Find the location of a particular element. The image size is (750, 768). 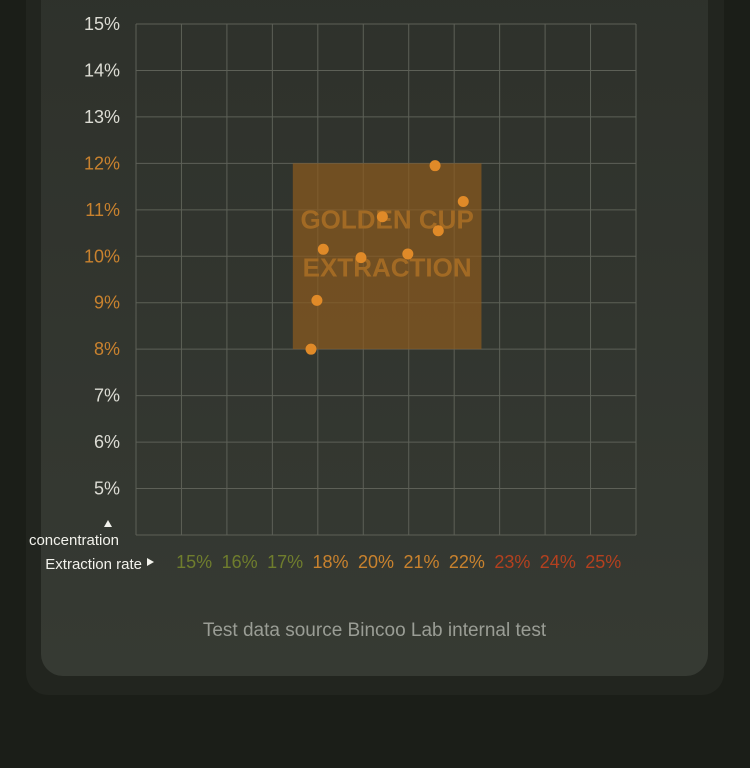

y-tick-label: 5% is located at coordinates (107, 489).